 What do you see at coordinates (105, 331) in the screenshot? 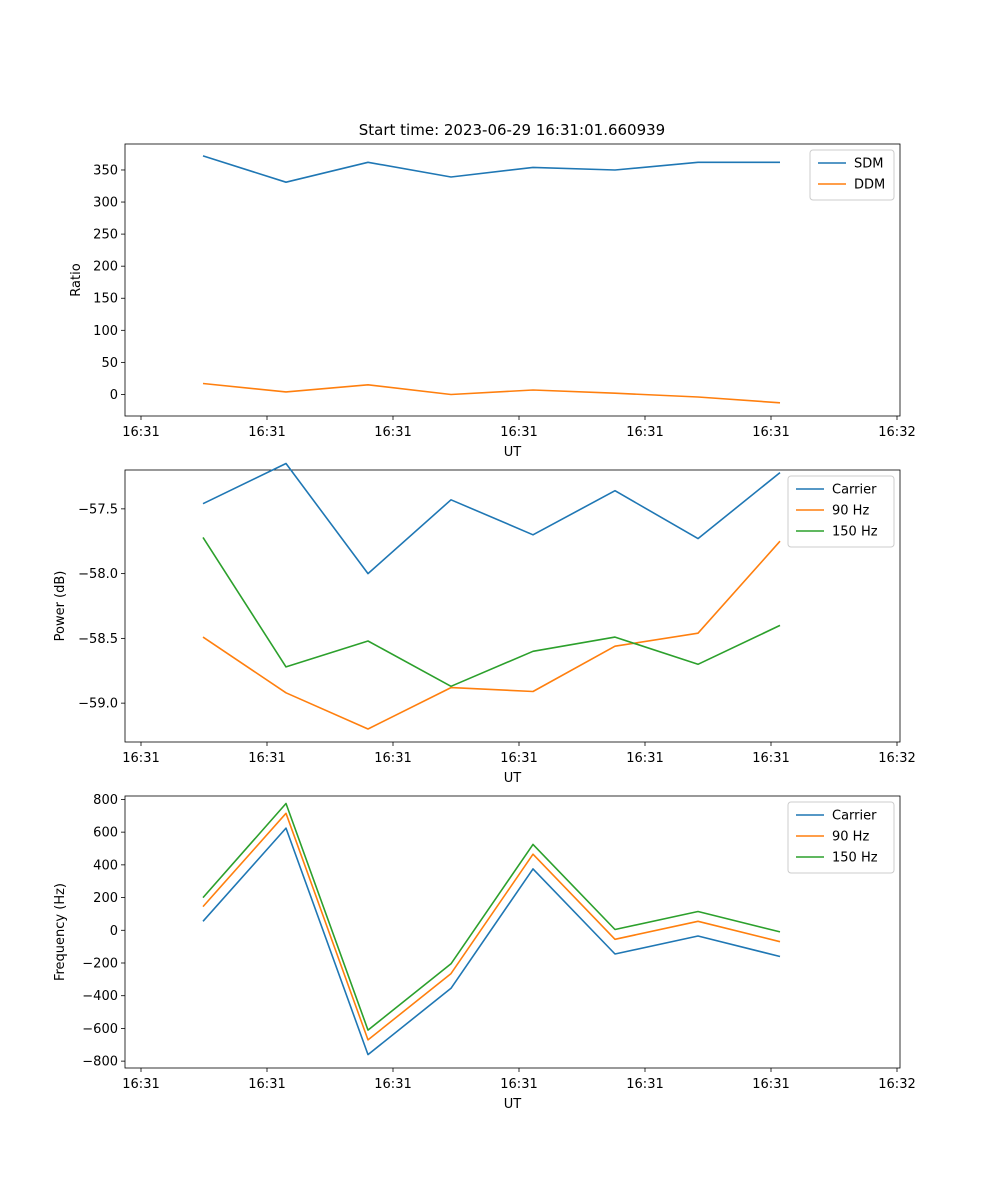
I see `y-tick-label: 100` at bounding box center [105, 331].